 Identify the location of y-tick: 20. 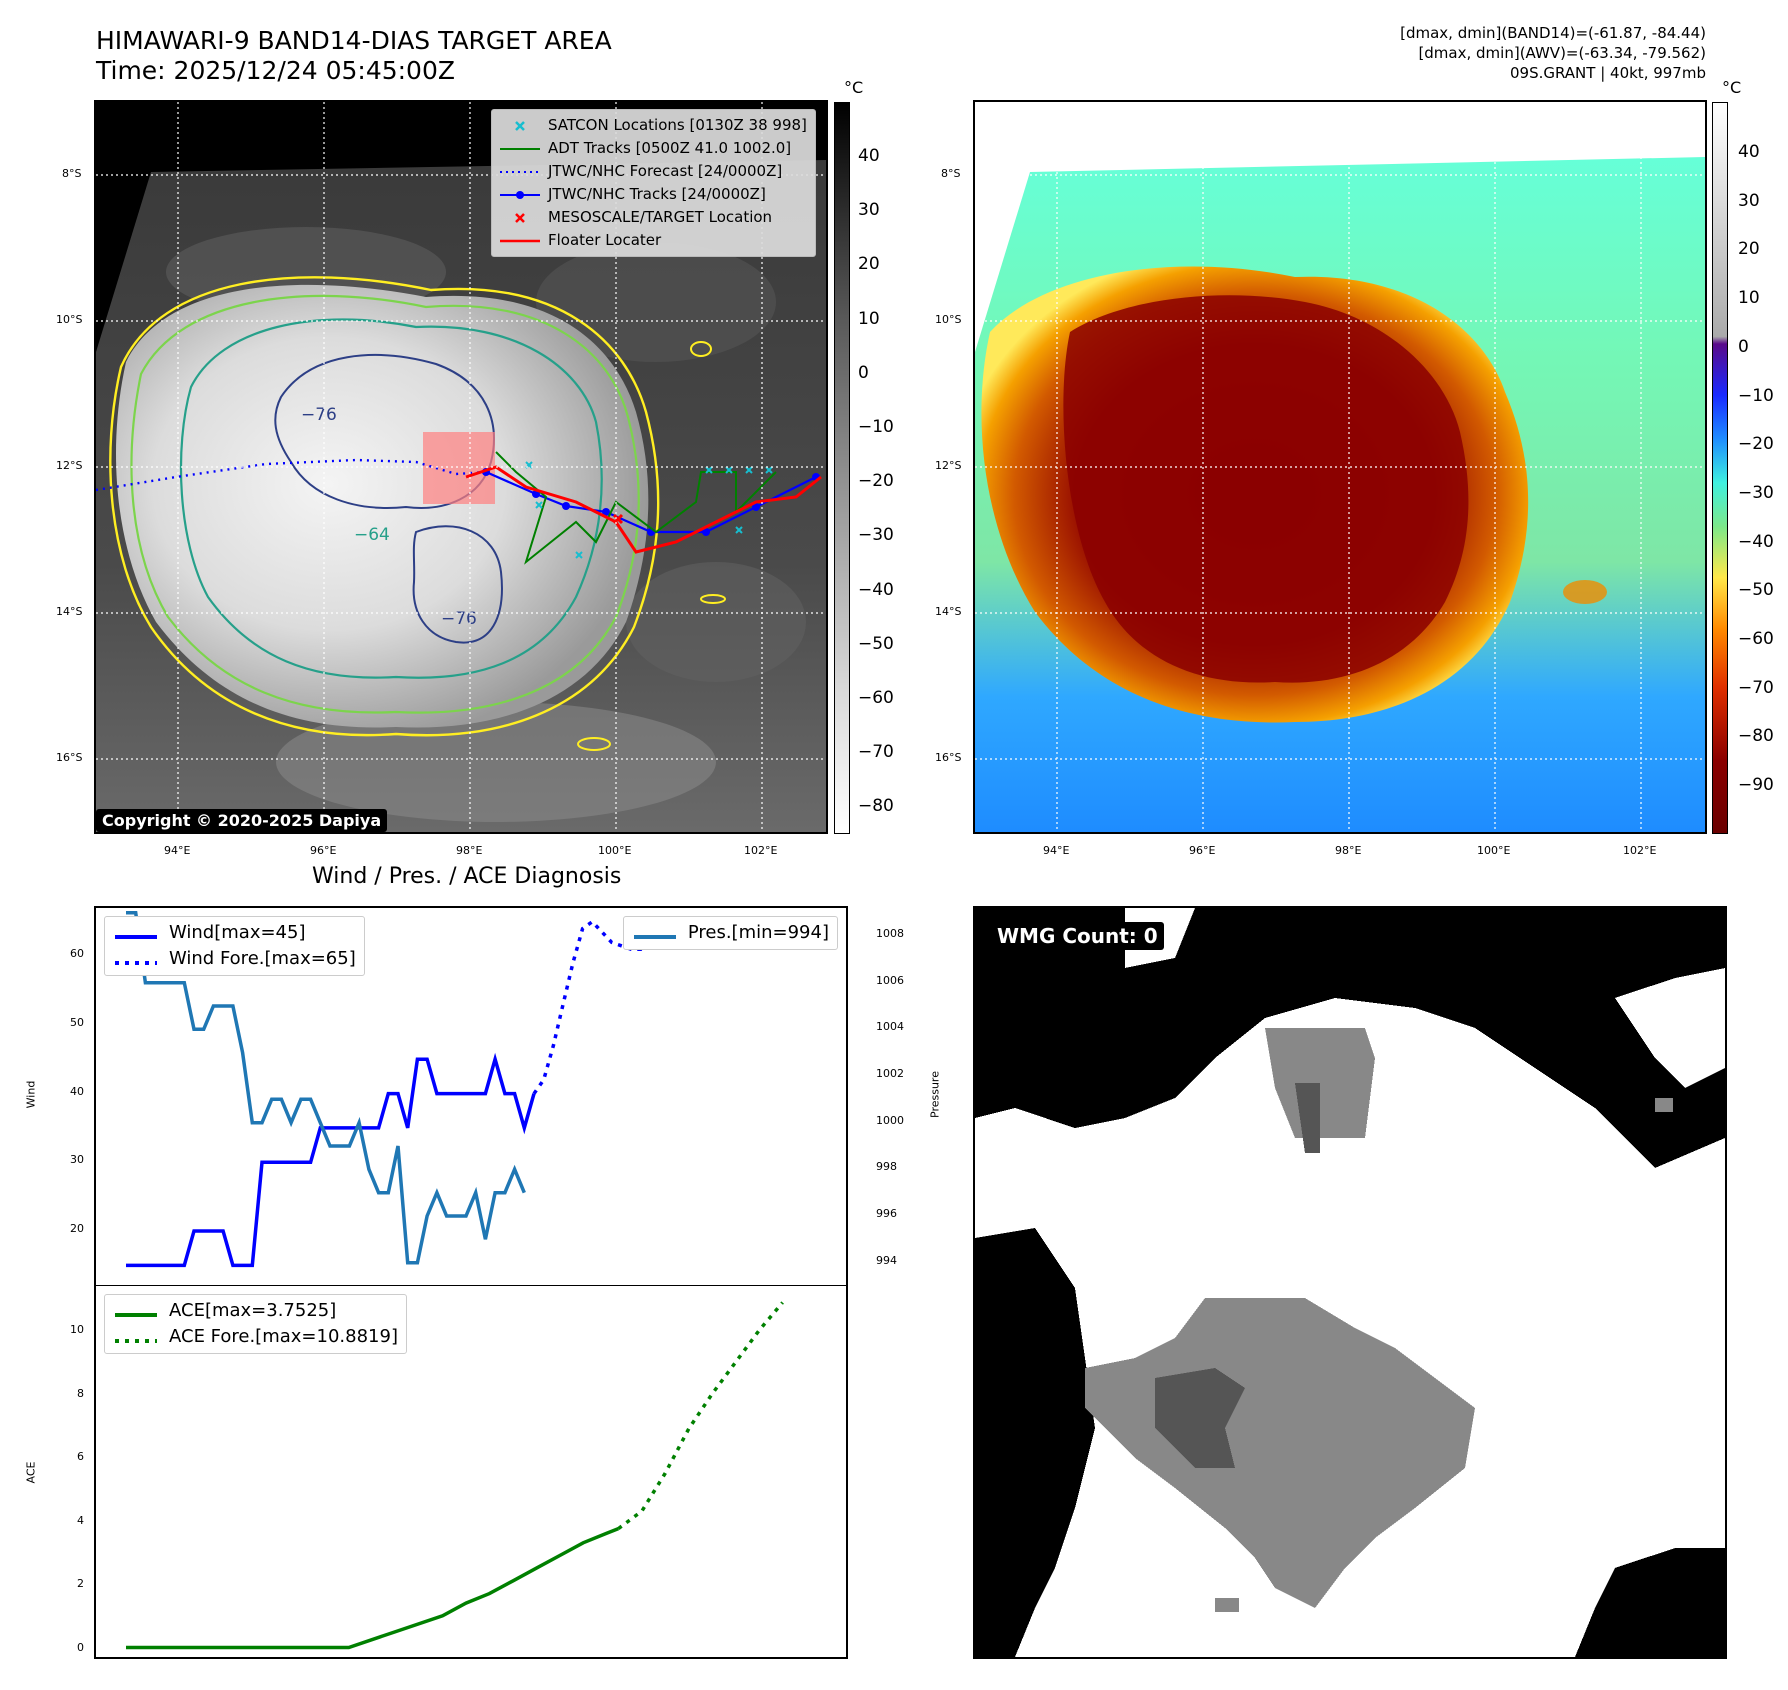
(77, 1228).